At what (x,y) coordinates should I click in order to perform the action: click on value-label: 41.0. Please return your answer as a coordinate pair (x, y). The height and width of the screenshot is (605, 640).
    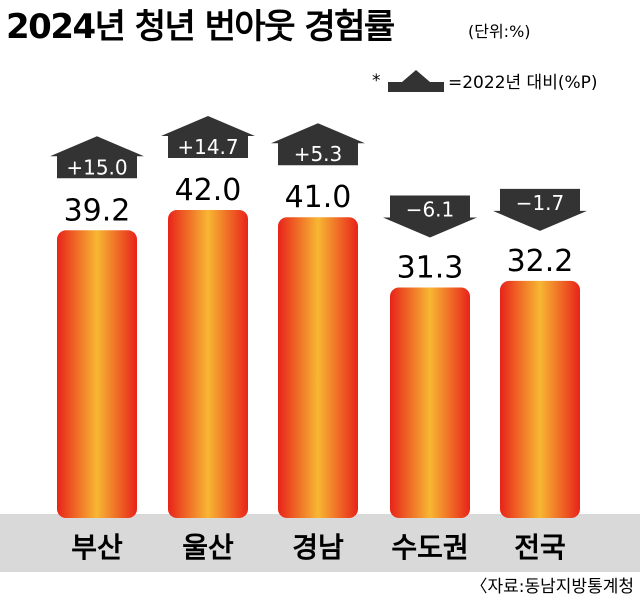
    Looking at the image, I should click on (318, 197).